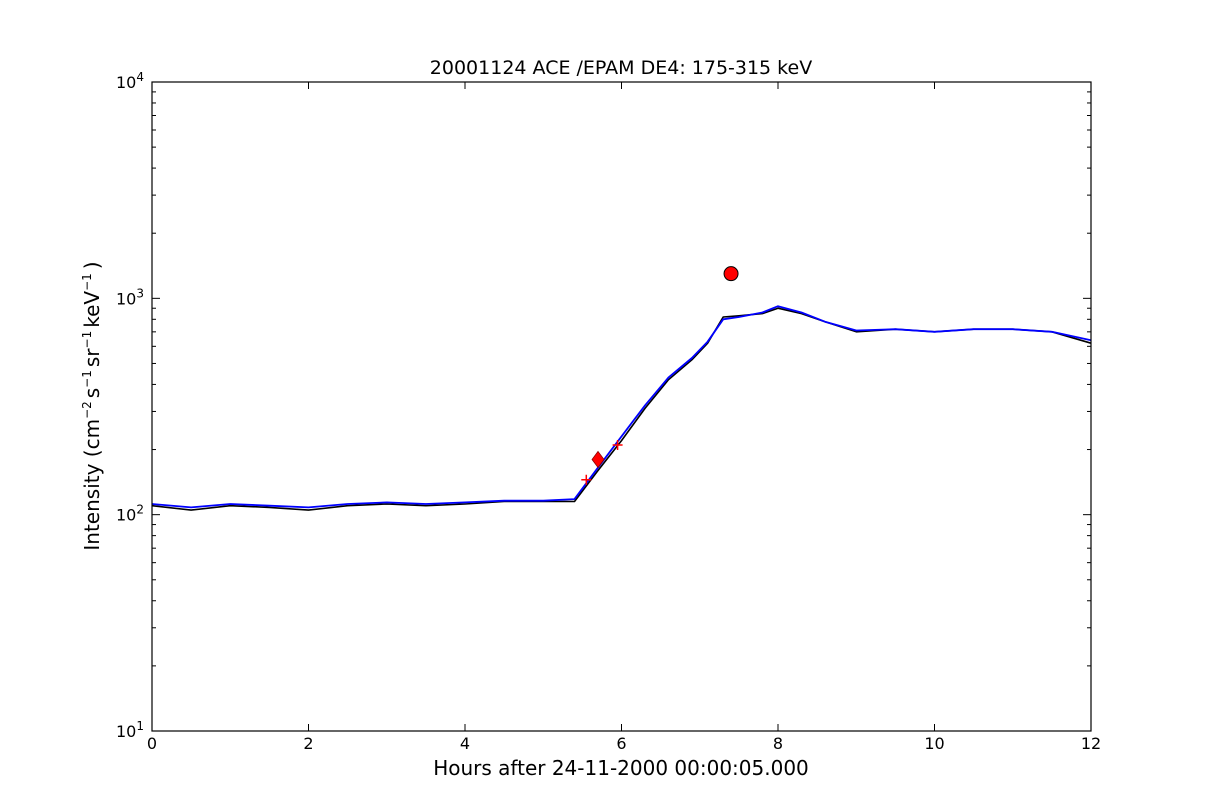  What do you see at coordinates (92, 485) in the screenshot?
I see `y-axis-label-part: Intensity (cm` at bounding box center [92, 485].